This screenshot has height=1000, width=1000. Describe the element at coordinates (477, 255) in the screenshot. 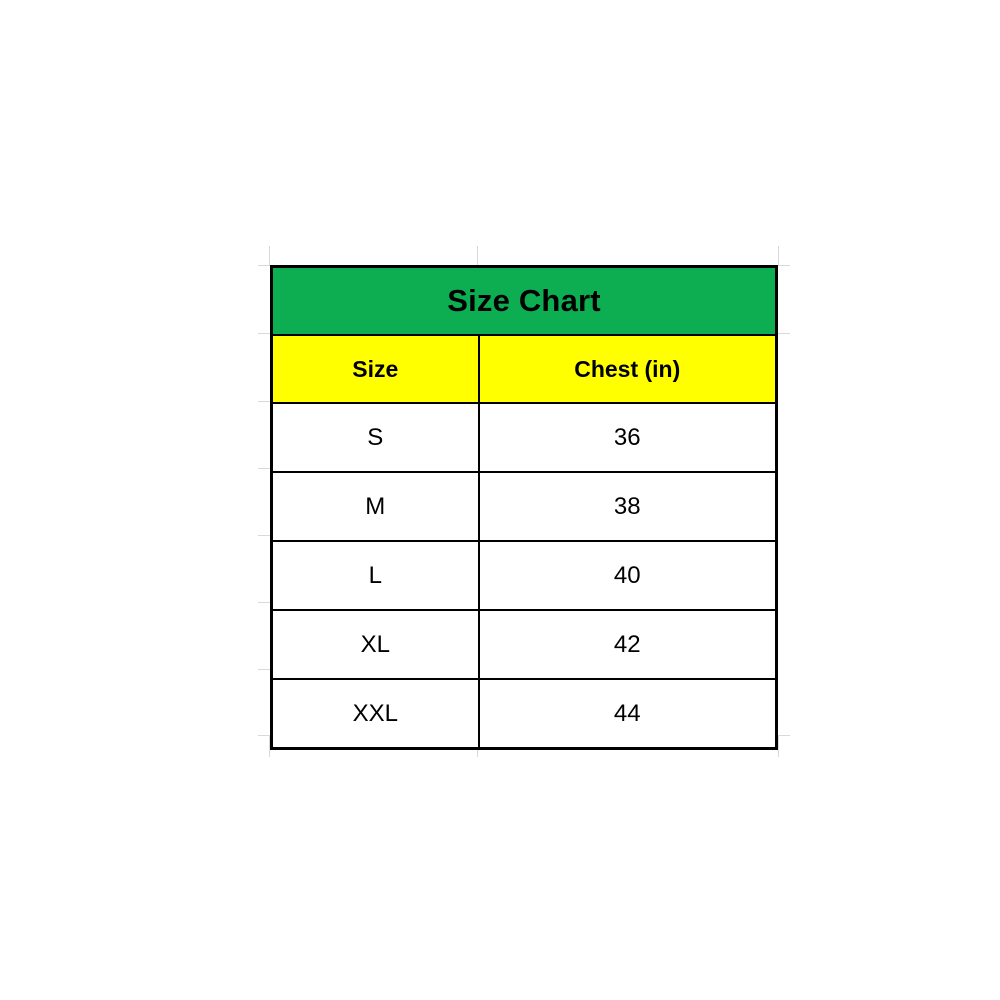

I see `gridline-stub-vertical-mid-top` at that location.